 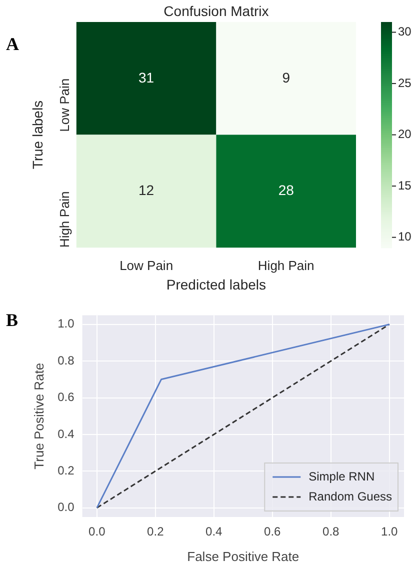 I want to click on y-tick-label: 1.0, so click(x=66, y=323).